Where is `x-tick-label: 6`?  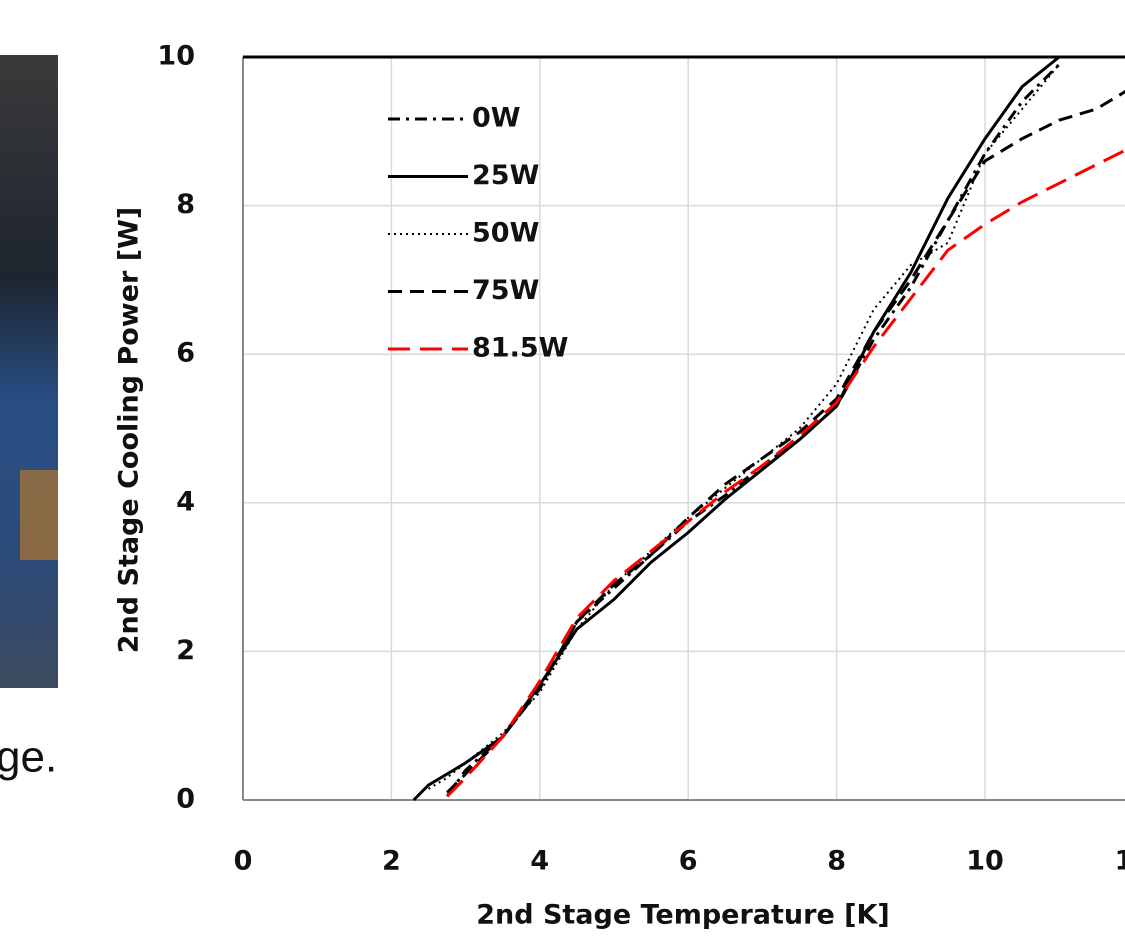 x-tick-label: 6 is located at coordinates (688, 861).